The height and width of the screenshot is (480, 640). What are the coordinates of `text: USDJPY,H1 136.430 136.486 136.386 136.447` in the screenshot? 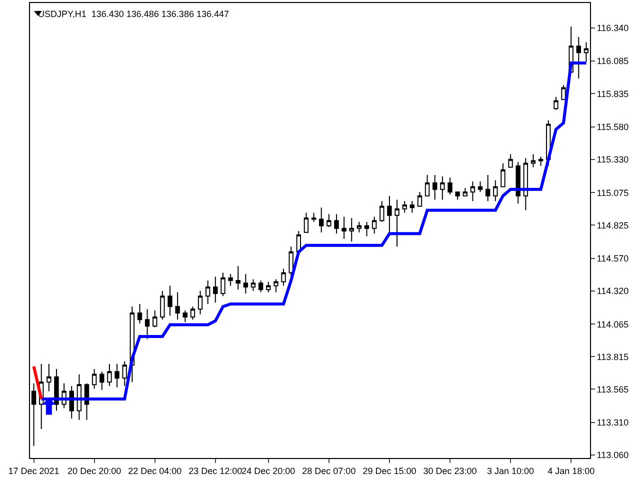 It's located at (133, 14).